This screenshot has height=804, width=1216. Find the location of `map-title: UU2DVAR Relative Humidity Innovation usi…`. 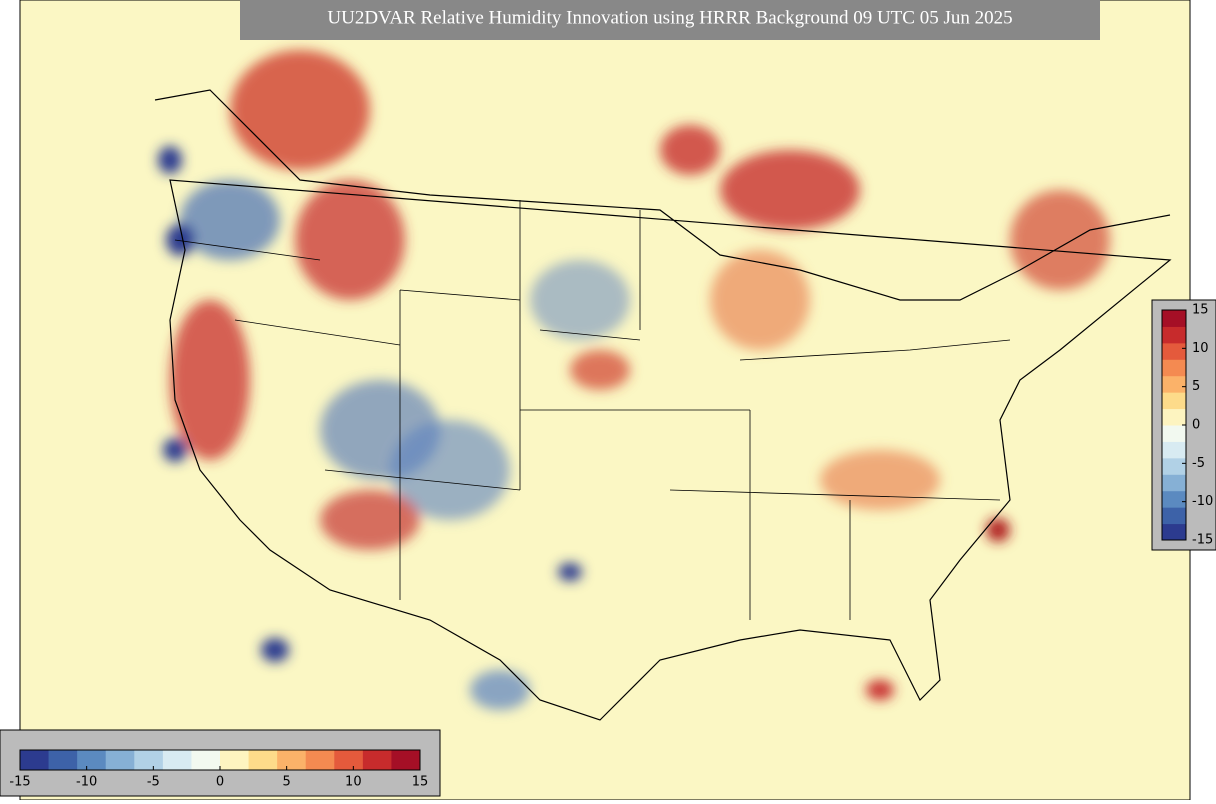

map-title: UU2DVAR Relative Humidity Innovation usi… is located at coordinates (669, 17).